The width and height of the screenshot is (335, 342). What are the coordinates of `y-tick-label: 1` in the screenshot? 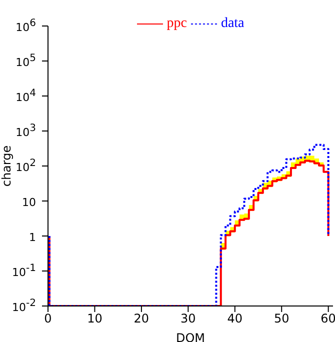 It's located at (32, 237).